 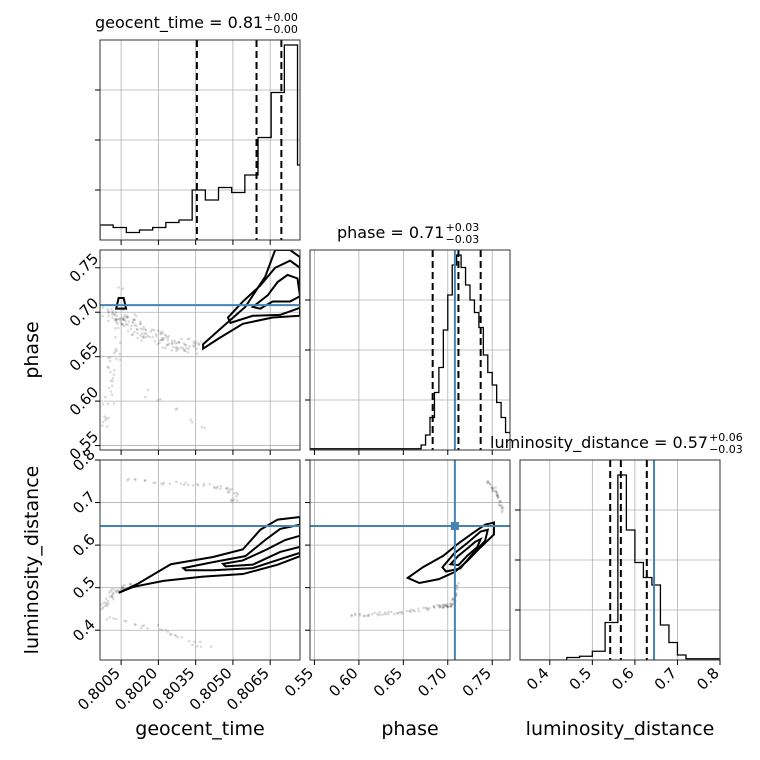 I want to click on y-tick-label: 0.5, so click(x=84, y=588).